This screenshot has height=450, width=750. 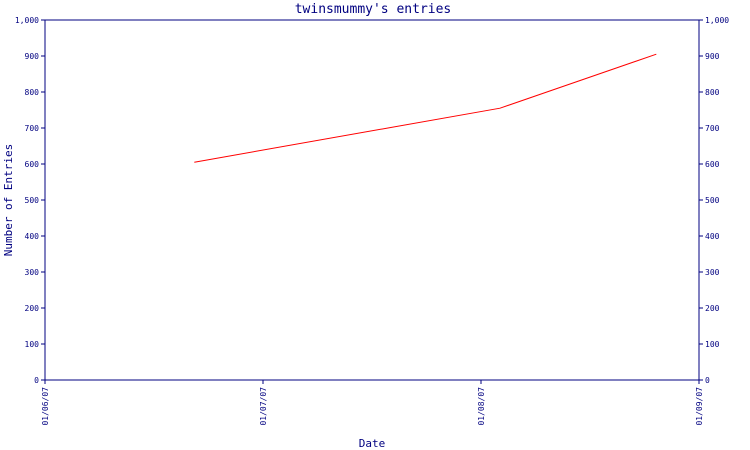 What do you see at coordinates (717, 20) in the screenshot?
I see `y-tick-label-right: 1,000` at bounding box center [717, 20].